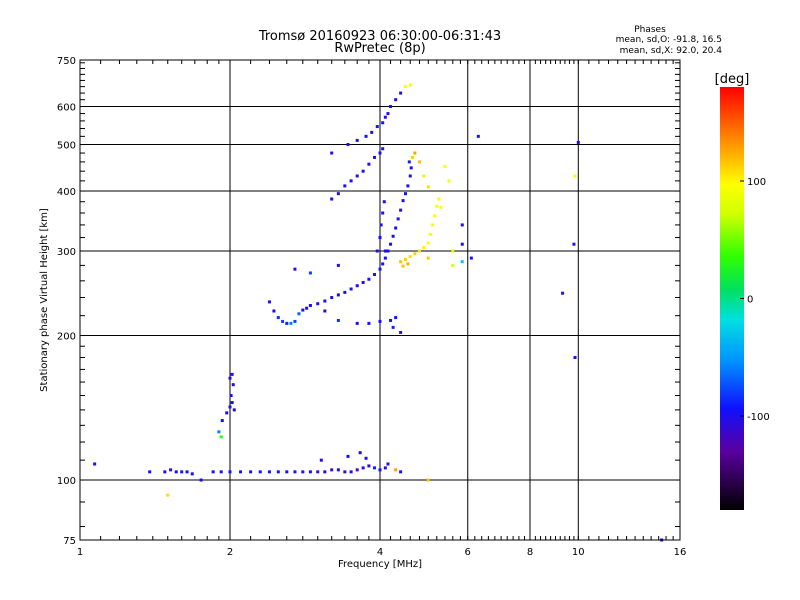  What do you see at coordinates (732, 79) in the screenshot?
I see `colorbar-label: [deg]` at bounding box center [732, 79].